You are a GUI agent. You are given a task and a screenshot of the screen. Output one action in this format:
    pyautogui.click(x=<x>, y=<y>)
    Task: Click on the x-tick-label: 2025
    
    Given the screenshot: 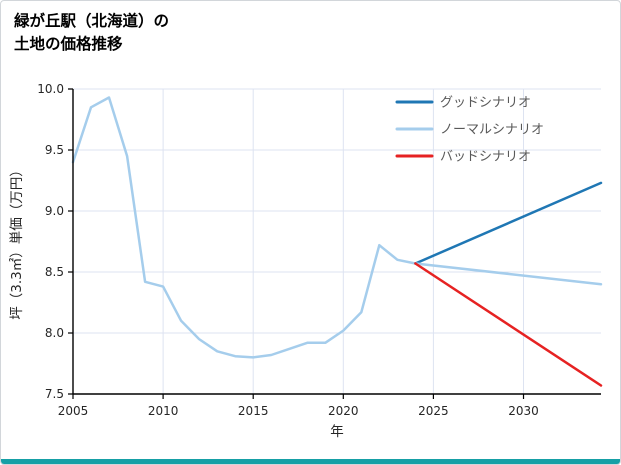 What is the action you would take?
    pyautogui.click(x=433, y=411)
    